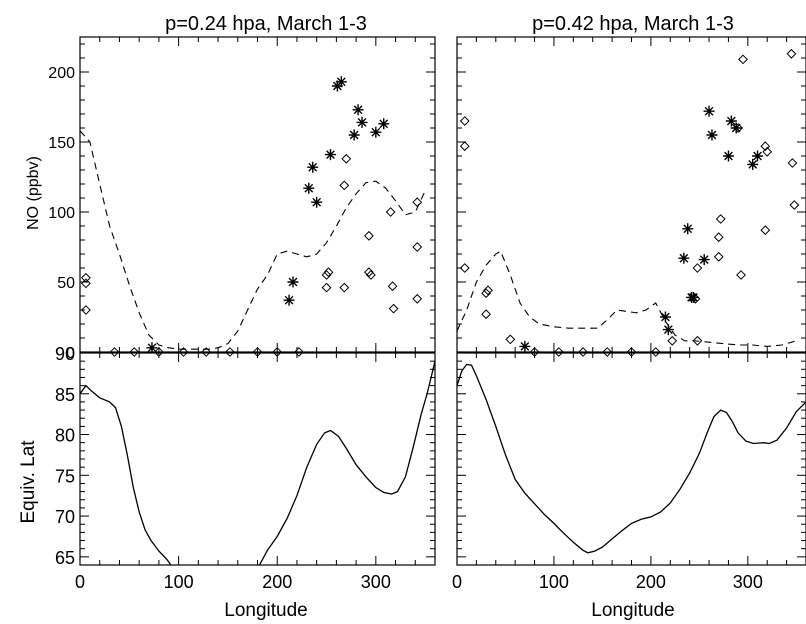 The image size is (806, 624). What do you see at coordinates (266, 24) in the screenshot?
I see `title-left: p=0.24 hpa, March 1-3` at bounding box center [266, 24].